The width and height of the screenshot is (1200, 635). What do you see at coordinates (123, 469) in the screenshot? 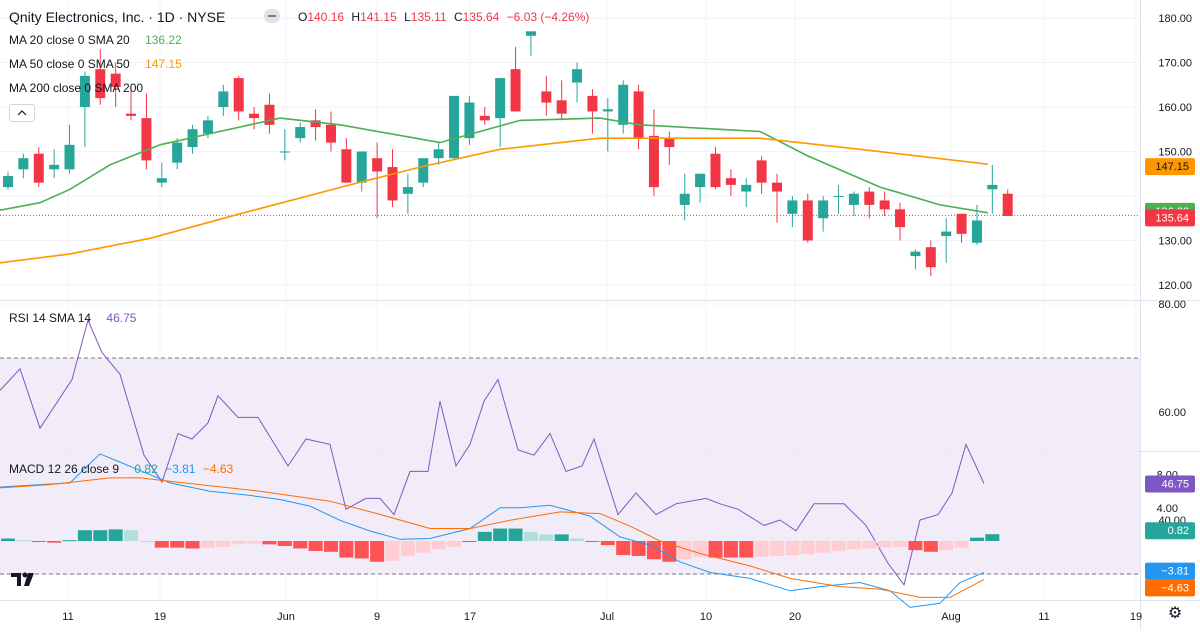
I see `macd-legend: MACD 12 26 close 9 0.82 −3.81 −4.63` at bounding box center [123, 469].